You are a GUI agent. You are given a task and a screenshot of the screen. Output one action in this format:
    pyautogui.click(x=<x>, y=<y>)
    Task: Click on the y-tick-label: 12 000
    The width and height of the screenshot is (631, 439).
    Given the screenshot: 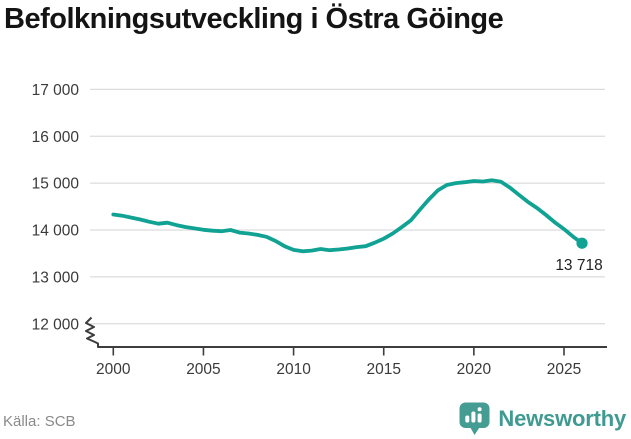 What is the action you would take?
    pyautogui.click(x=56, y=324)
    